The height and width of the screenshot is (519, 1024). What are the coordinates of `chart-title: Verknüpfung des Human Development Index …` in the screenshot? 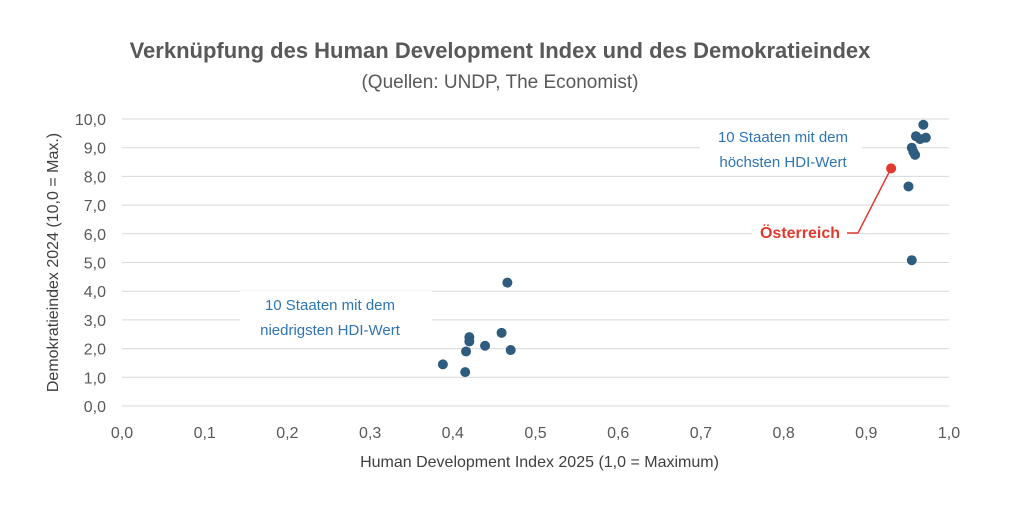 It's located at (500, 50).